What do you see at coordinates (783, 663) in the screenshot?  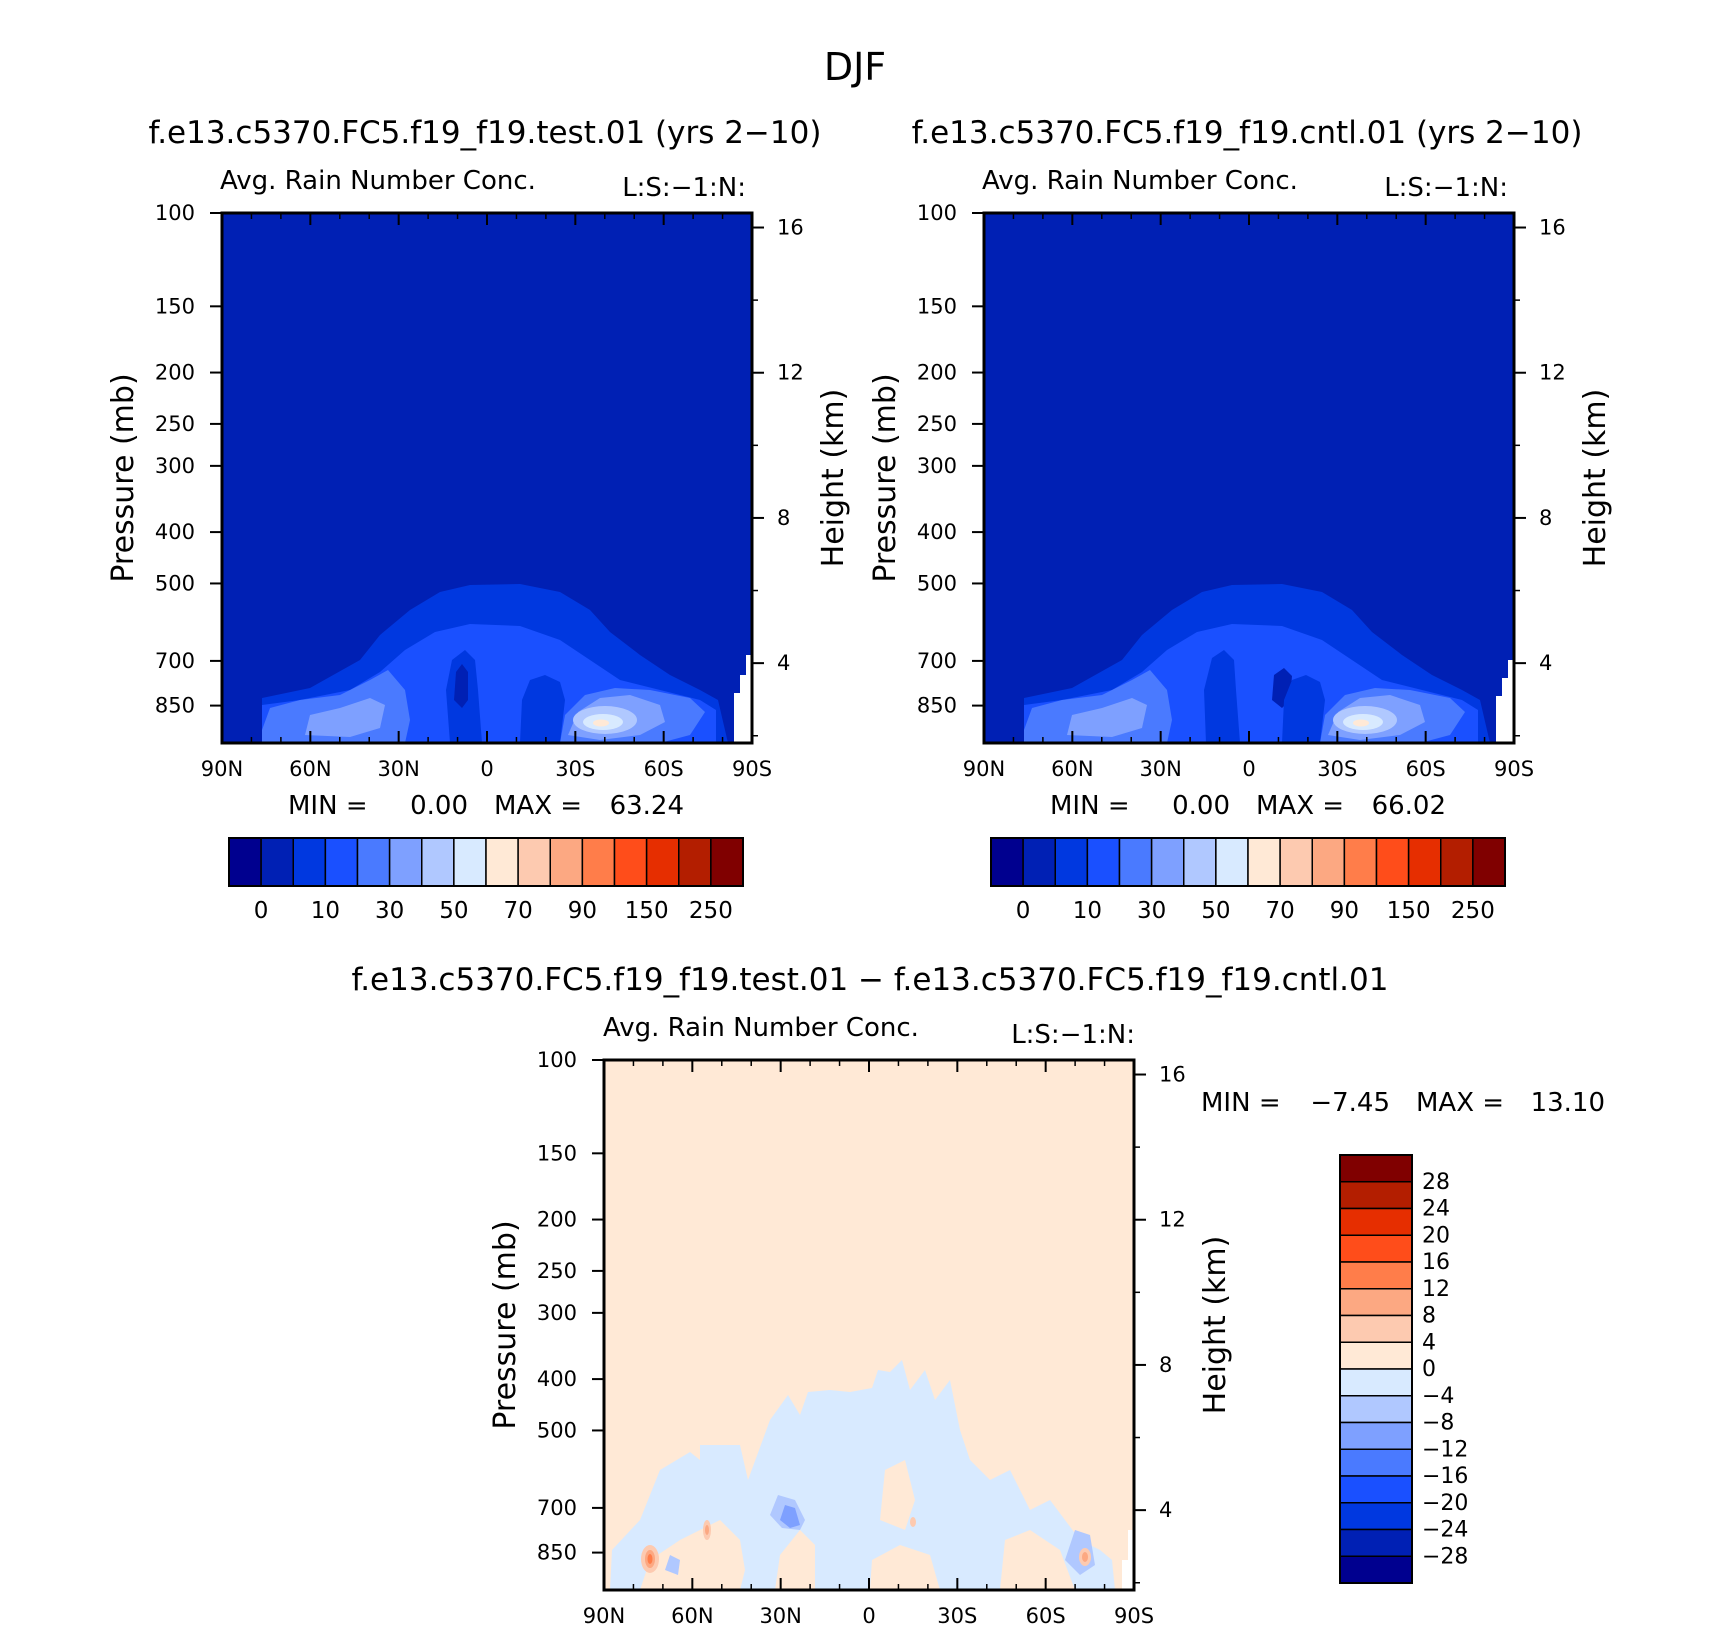 I see `y2-tick-label: 4` at bounding box center [783, 663].